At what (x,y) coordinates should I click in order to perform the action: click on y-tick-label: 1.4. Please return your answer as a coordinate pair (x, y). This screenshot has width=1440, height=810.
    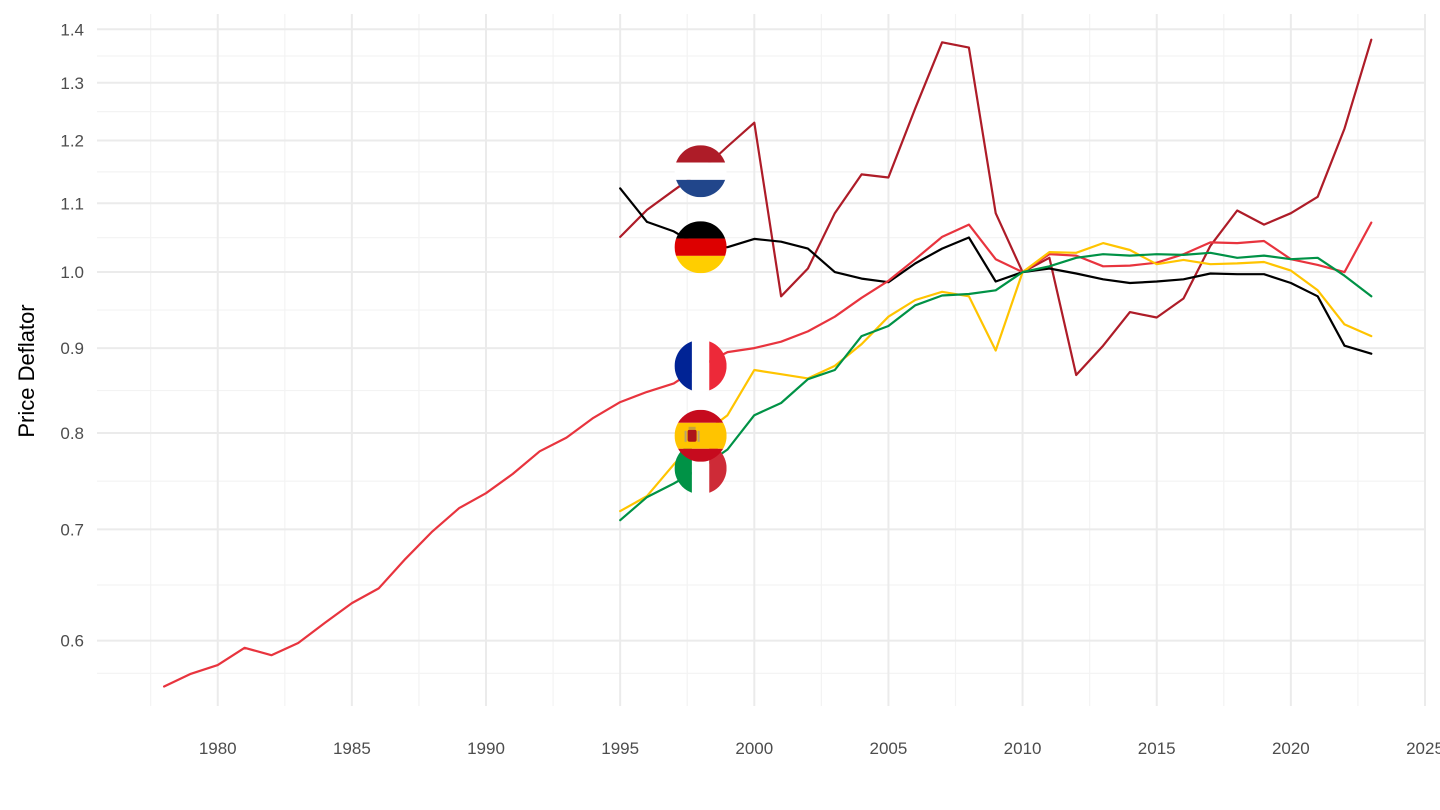
    Looking at the image, I should click on (72, 29).